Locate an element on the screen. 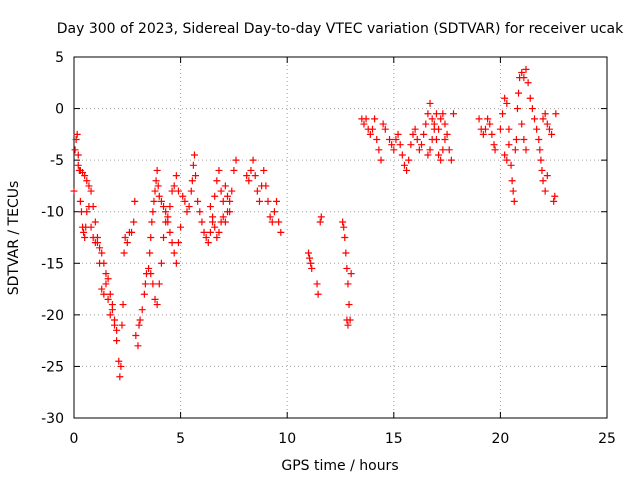 This screenshot has height=480, width=640. y-axis-label: SDTVAR / TECUs is located at coordinates (14, 238).